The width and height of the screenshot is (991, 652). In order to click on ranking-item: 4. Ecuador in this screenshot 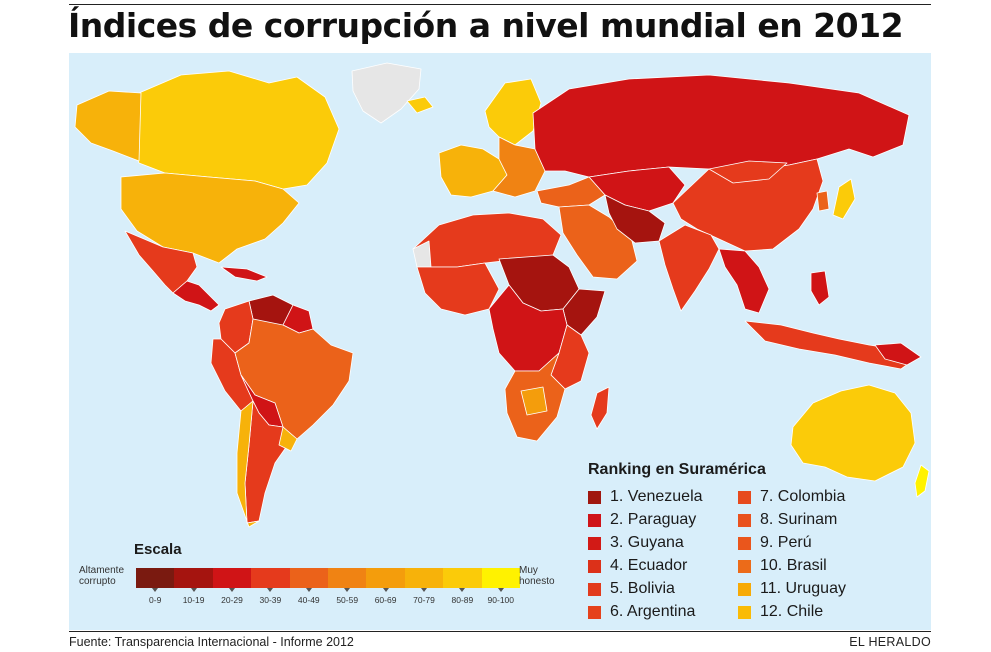, I will do `click(637, 566)`.